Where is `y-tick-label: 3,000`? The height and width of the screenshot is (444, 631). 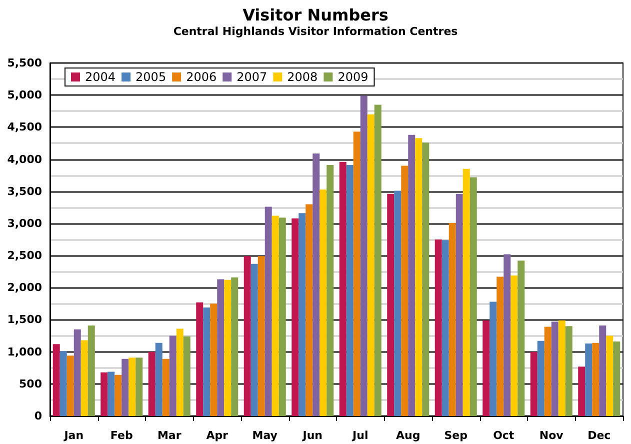
y-tick-label: 3,000 is located at coordinates (24, 223).